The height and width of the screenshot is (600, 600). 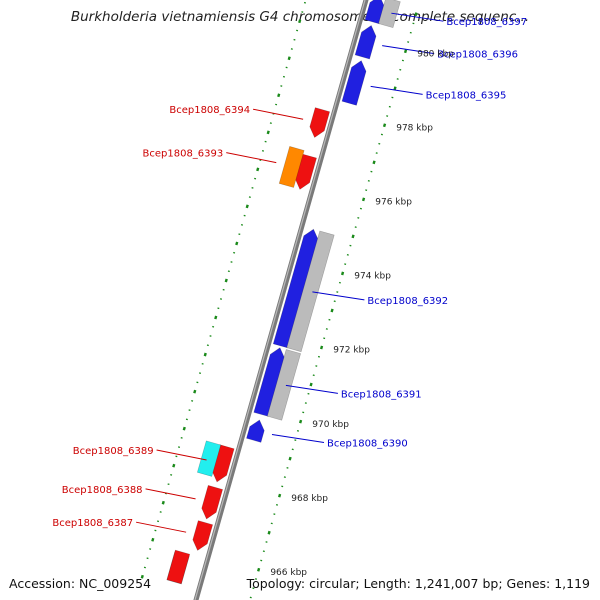 I want to click on gene-label: Bcep1808_6388, so click(x=102, y=490).